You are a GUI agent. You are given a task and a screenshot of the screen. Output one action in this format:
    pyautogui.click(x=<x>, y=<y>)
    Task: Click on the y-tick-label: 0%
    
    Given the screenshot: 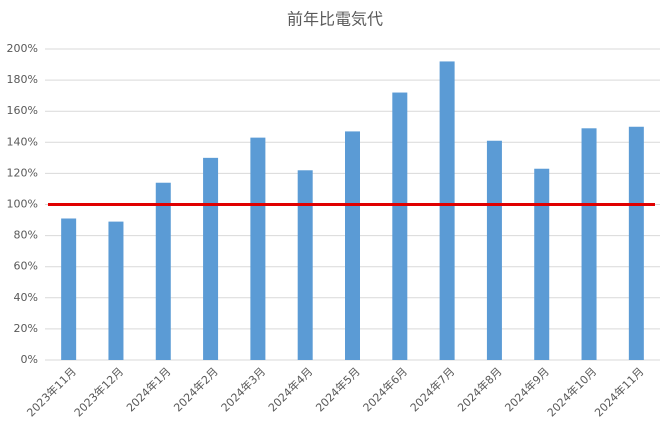 What is the action you would take?
    pyautogui.click(x=29, y=359)
    